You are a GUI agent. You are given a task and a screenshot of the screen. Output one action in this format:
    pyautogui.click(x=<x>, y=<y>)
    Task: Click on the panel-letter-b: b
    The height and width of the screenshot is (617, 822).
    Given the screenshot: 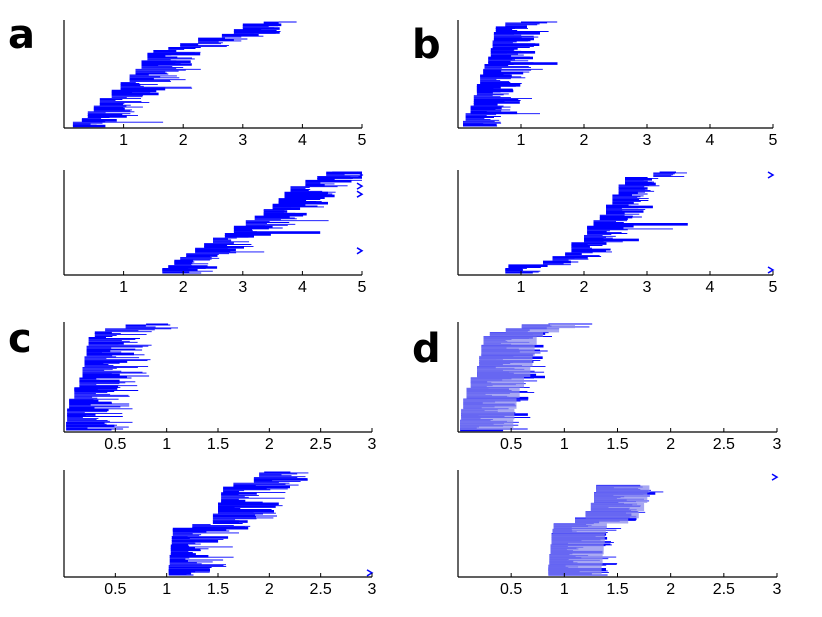 What is the action you would take?
    pyautogui.click(x=426, y=45)
    